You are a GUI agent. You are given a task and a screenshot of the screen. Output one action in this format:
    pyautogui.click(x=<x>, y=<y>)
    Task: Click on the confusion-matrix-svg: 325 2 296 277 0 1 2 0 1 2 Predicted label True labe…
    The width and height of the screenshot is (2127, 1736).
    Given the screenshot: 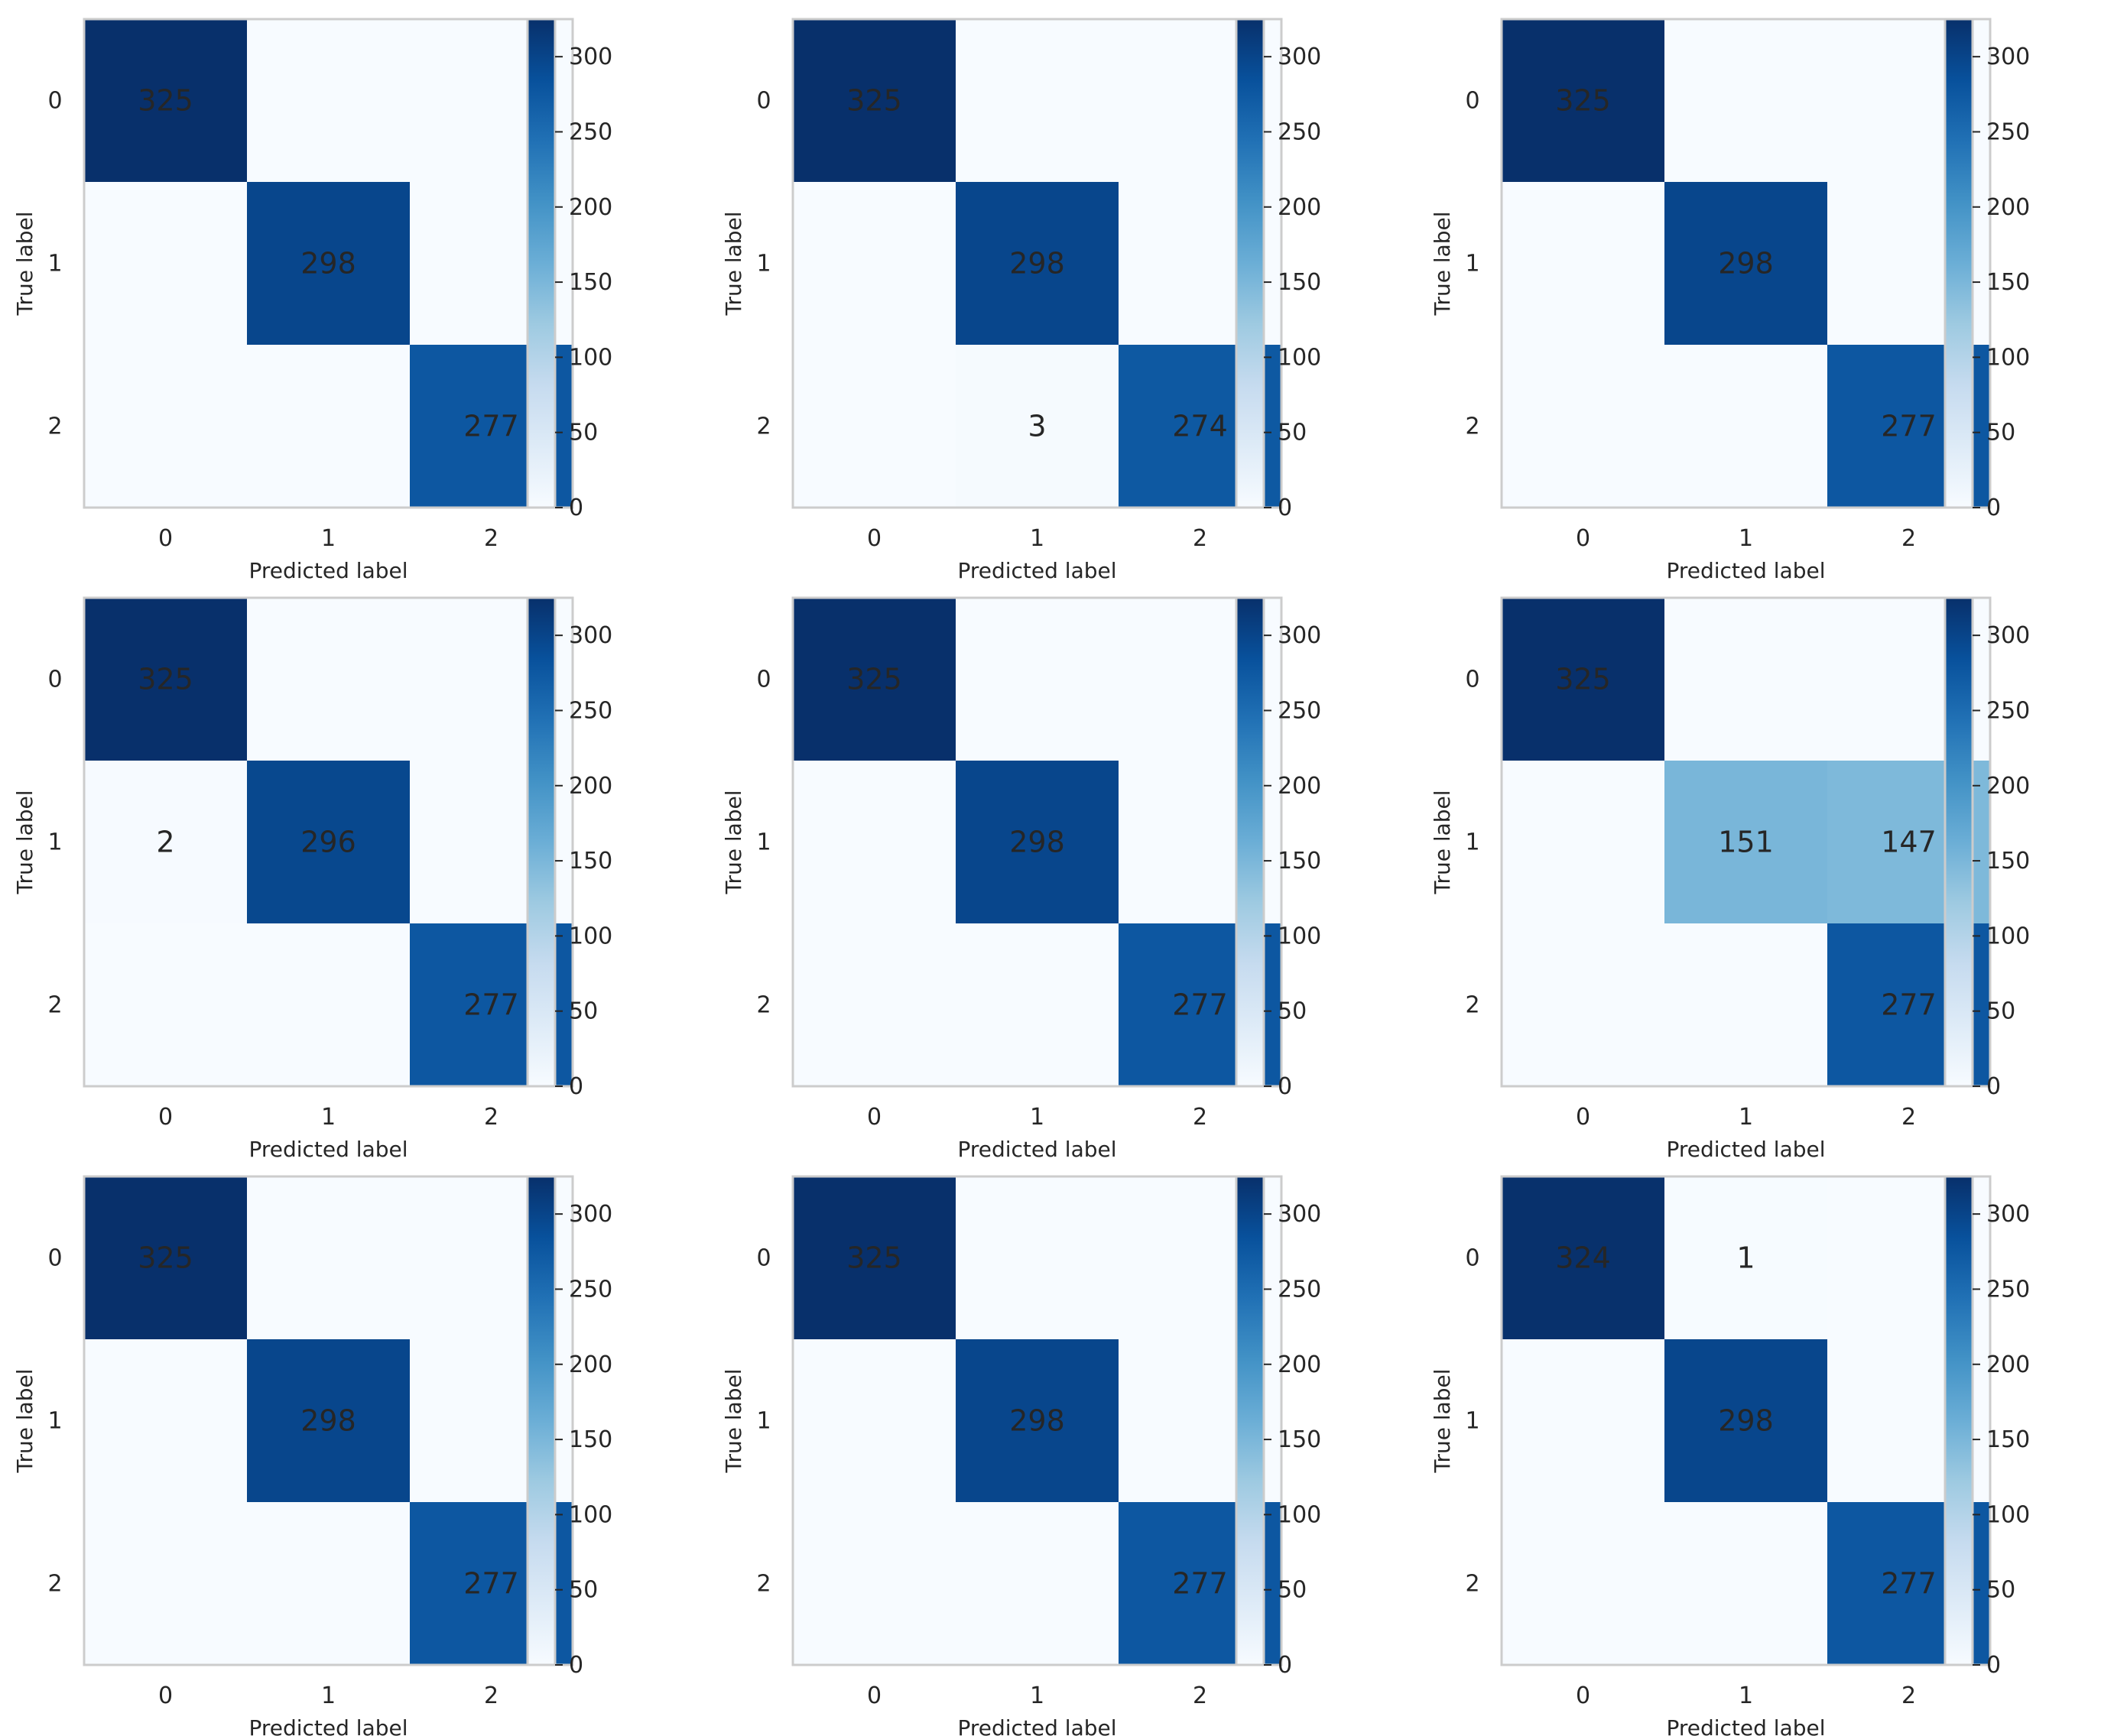 What is the action you would take?
    pyautogui.click(x=312, y=876)
    